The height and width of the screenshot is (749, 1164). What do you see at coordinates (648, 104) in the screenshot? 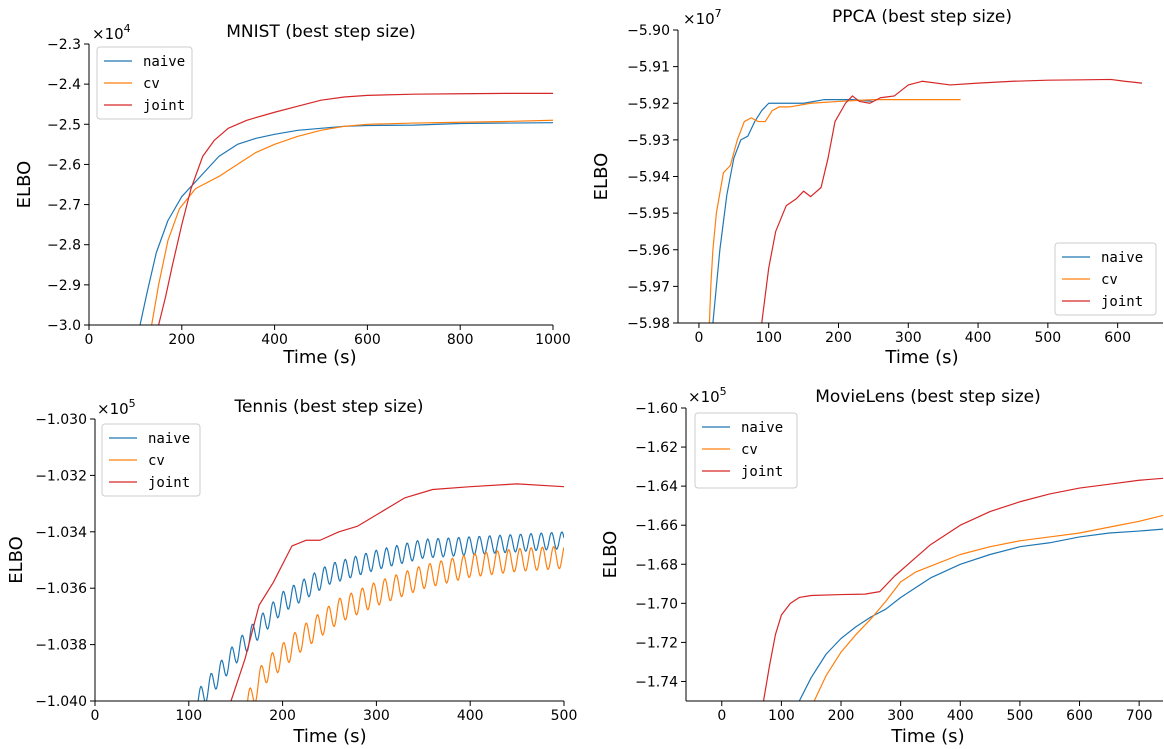
I see `y-tick-label: −5.92` at bounding box center [648, 104].